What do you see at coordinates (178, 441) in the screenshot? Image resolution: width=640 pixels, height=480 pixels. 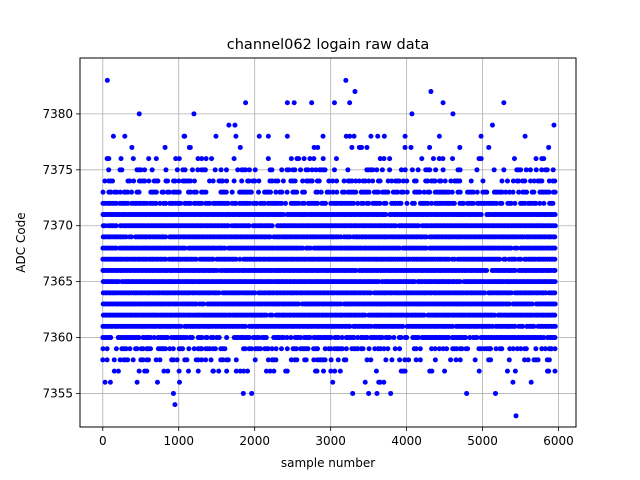 I see `x-tick-label: 1000` at bounding box center [178, 441].